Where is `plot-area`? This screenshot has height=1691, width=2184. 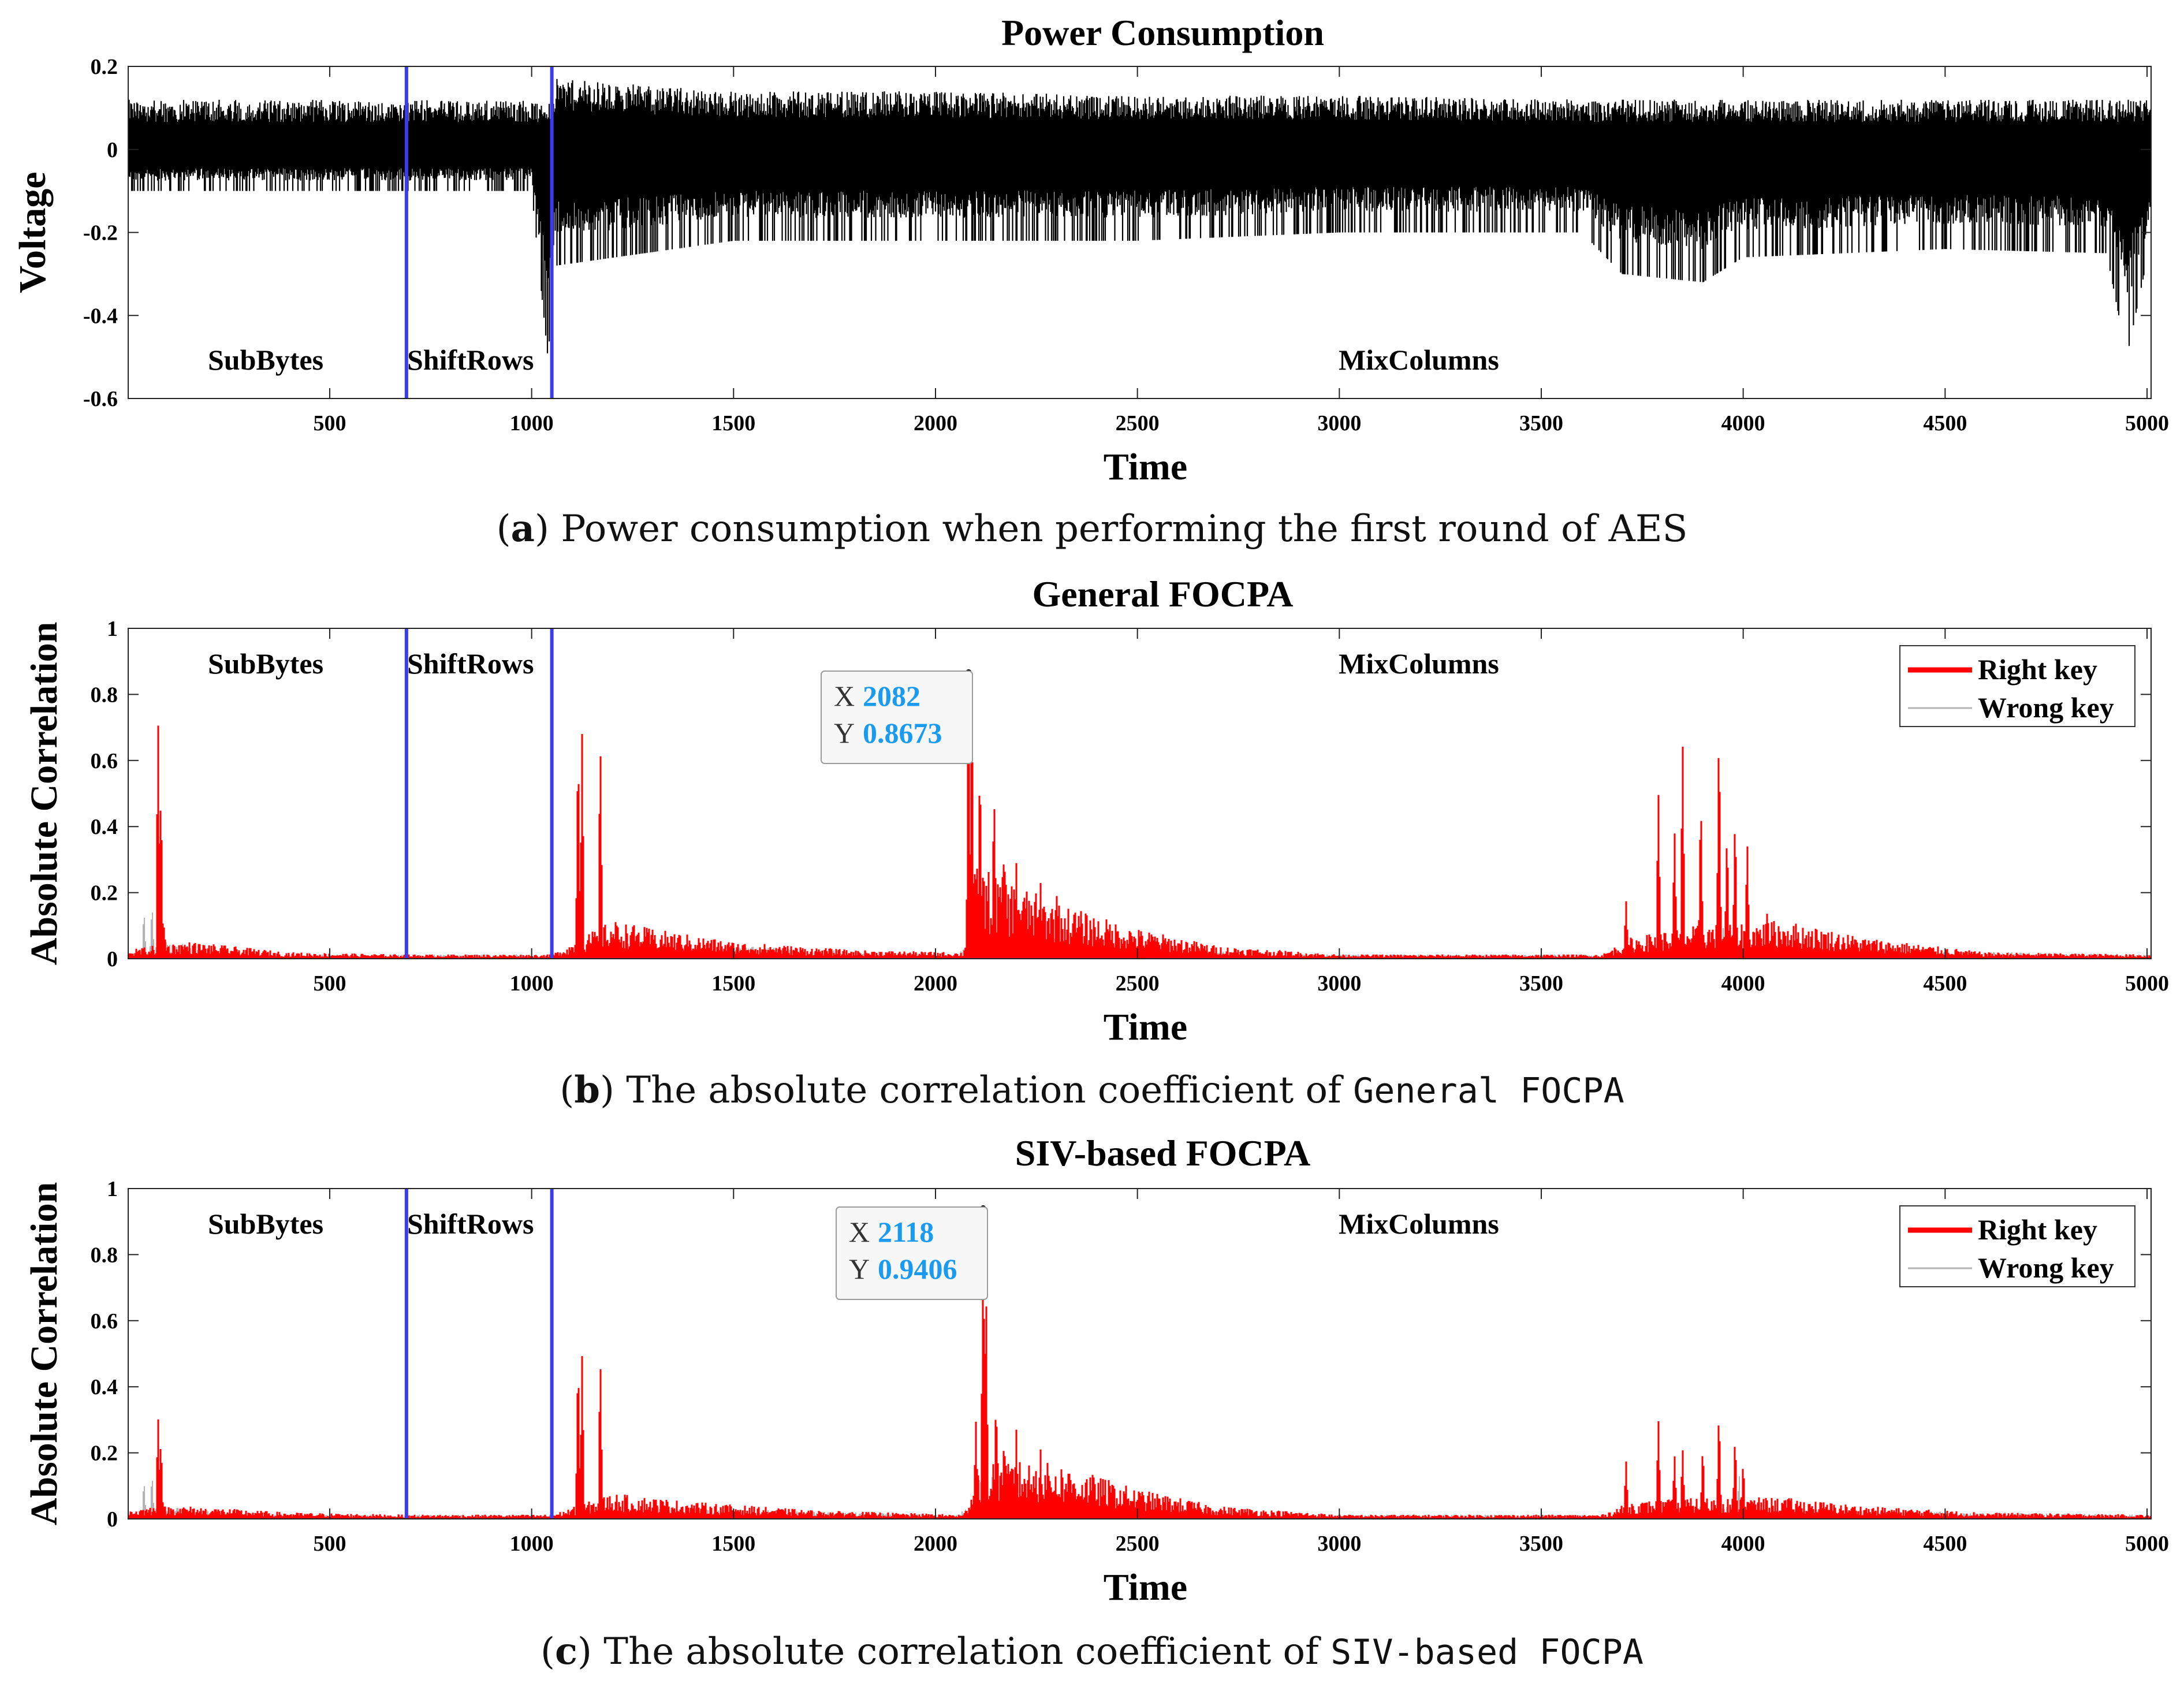
plot-area is located at coordinates (1139, 838).